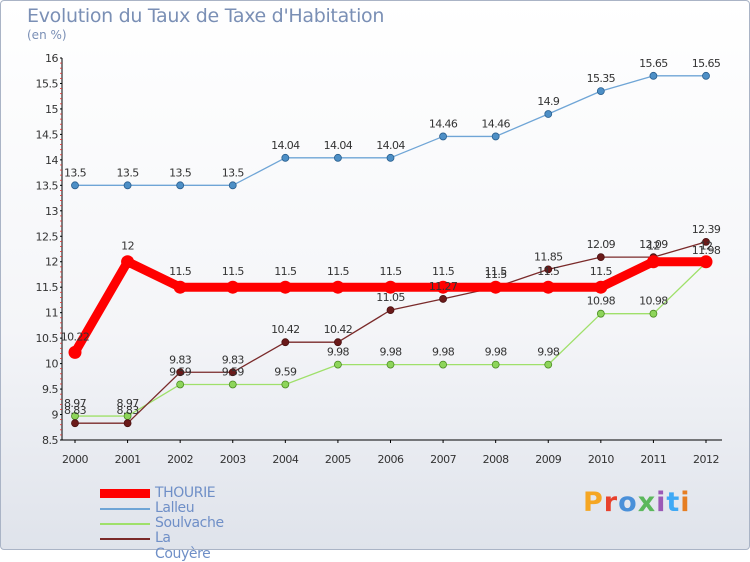 The width and height of the screenshot is (750, 562). What do you see at coordinates (51, 109) in the screenshot?
I see `y-tick-label: 15` at bounding box center [51, 109].